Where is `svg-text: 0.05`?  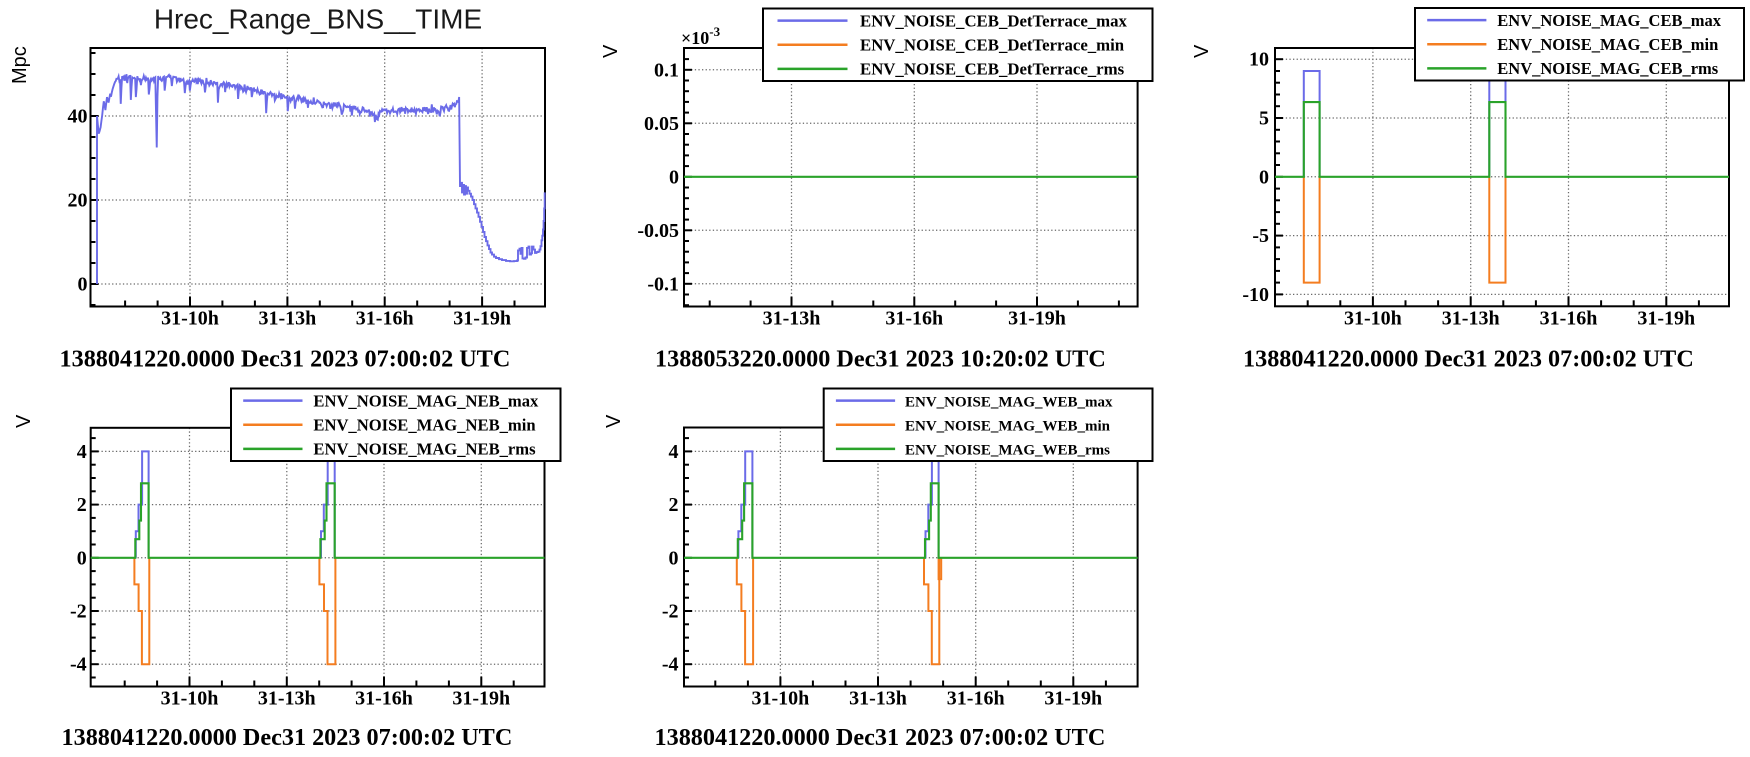
svg-text: 0.05 is located at coordinates (661, 124).